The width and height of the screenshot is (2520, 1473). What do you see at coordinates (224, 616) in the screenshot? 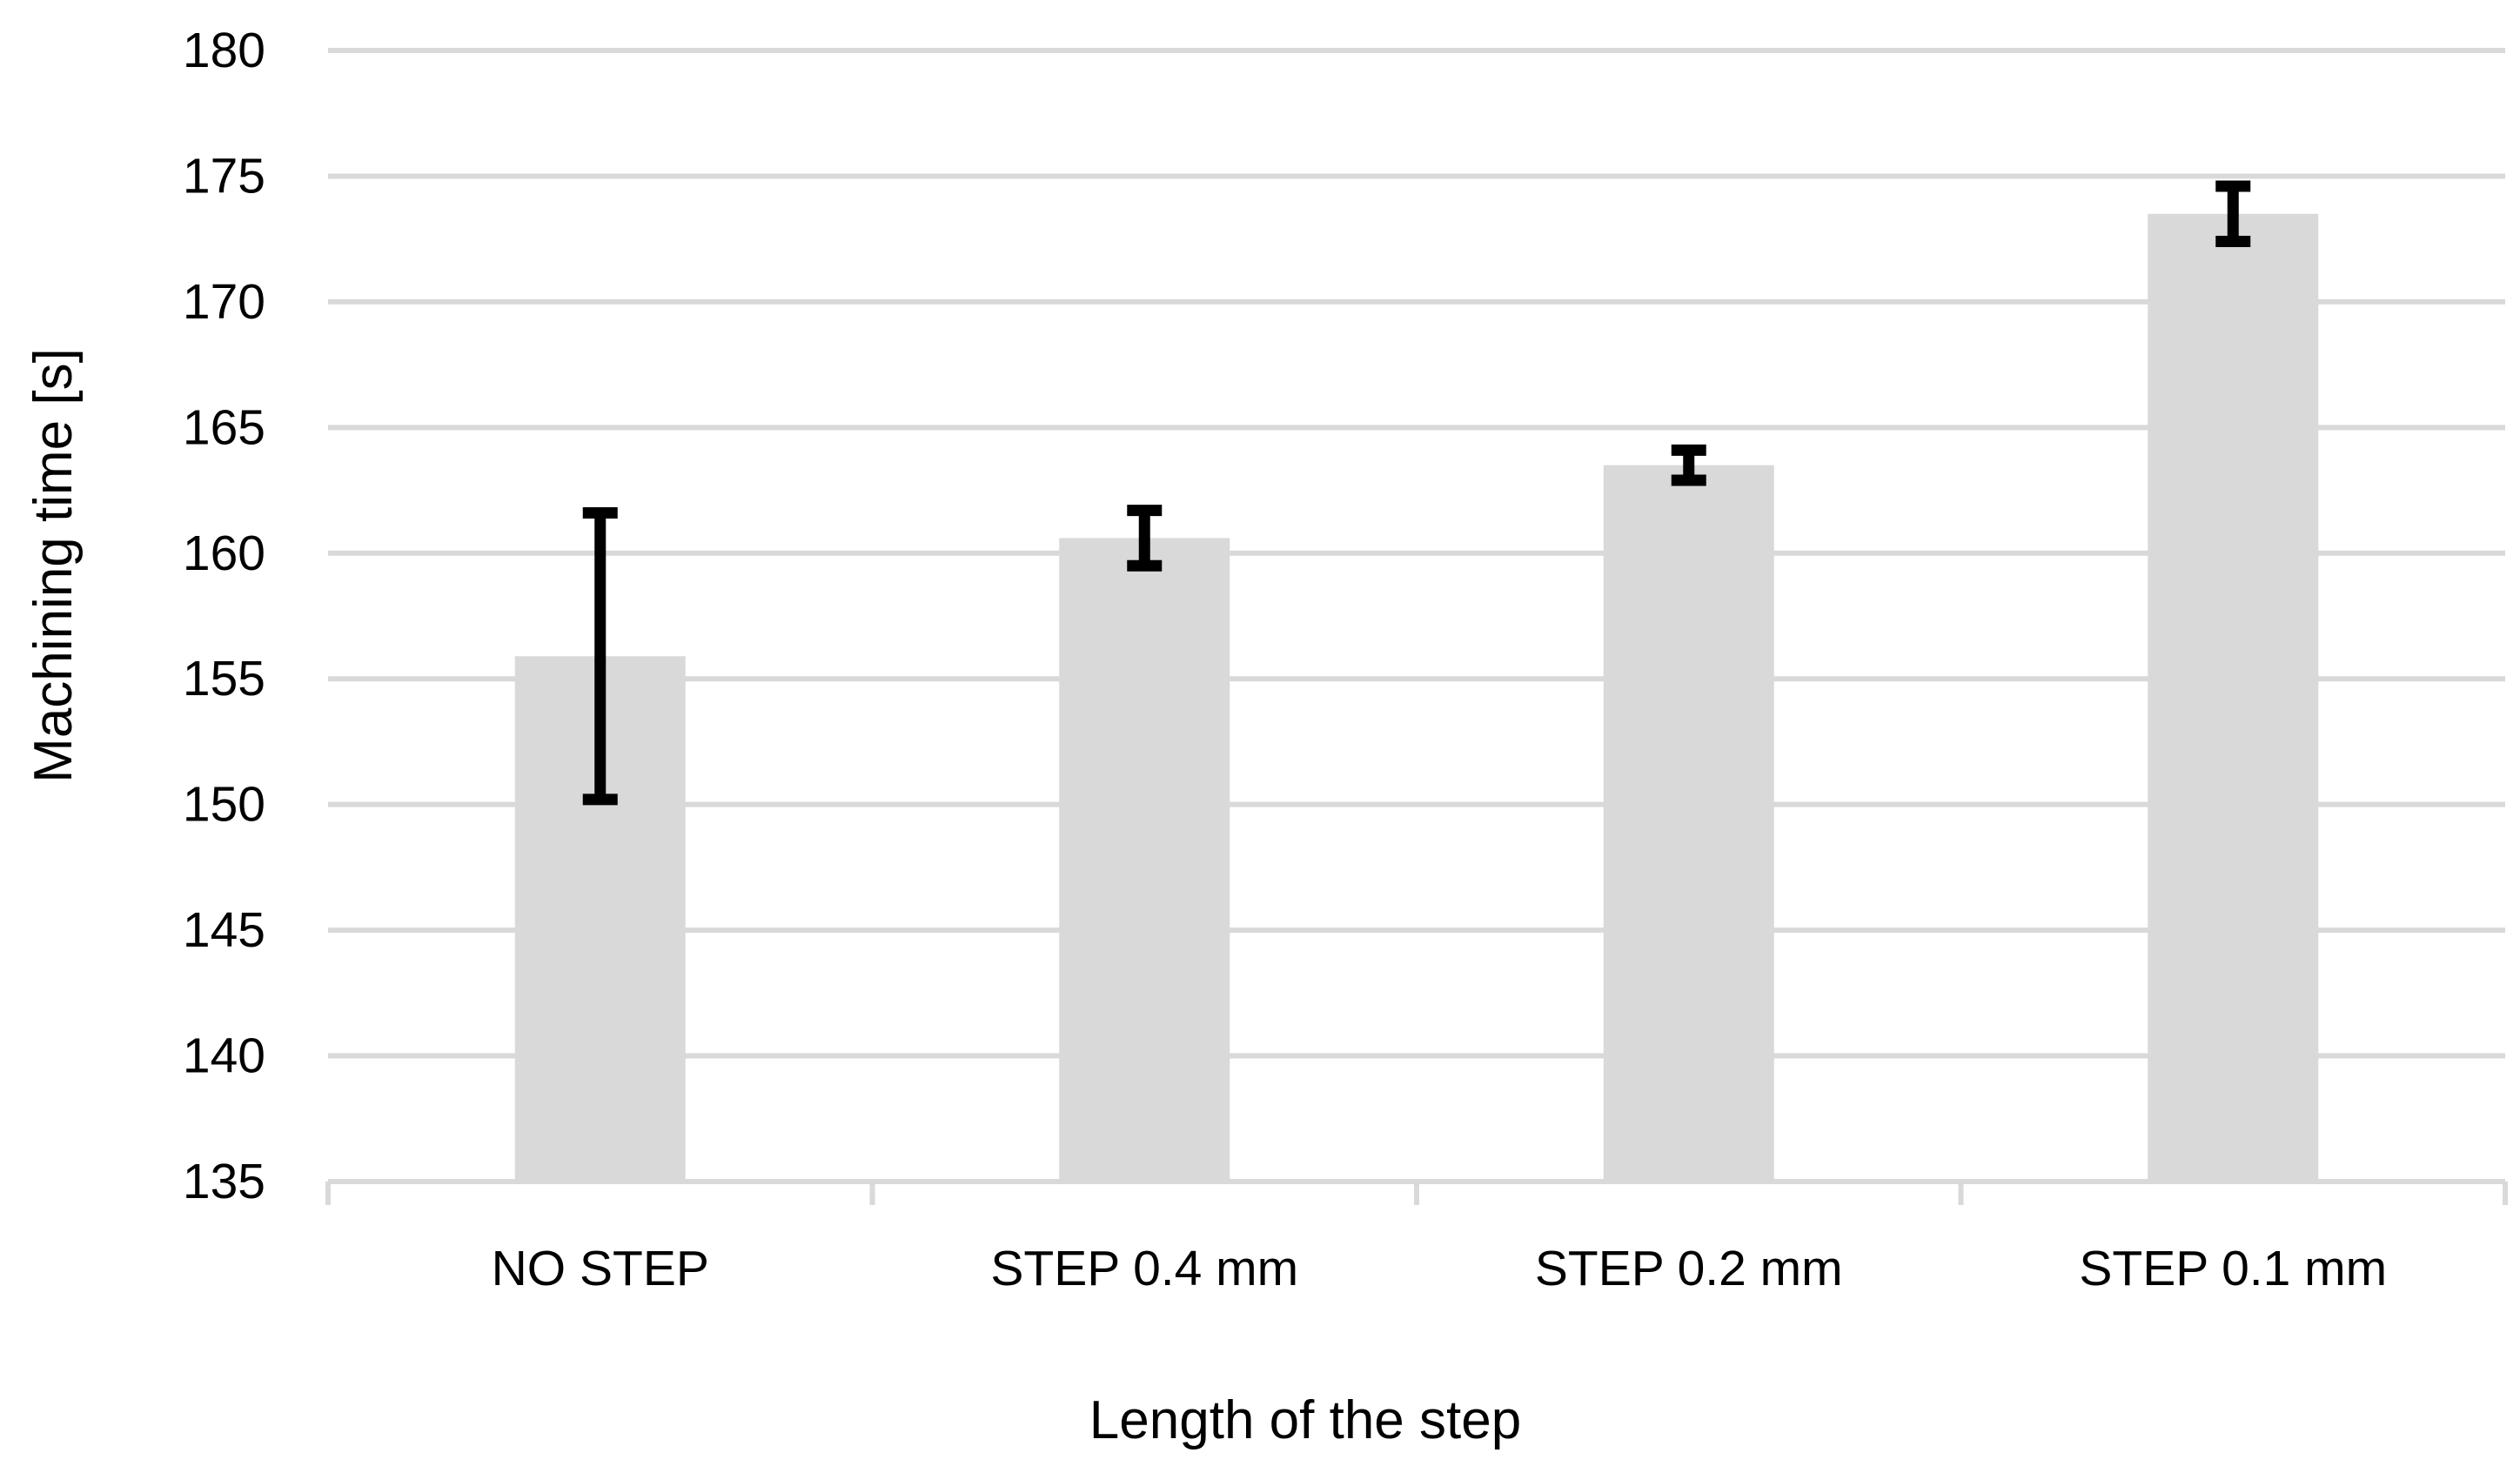
I see `y-axis-tick-labels: 180 175 170 165 160 155 150 145 140 135` at bounding box center [224, 616].